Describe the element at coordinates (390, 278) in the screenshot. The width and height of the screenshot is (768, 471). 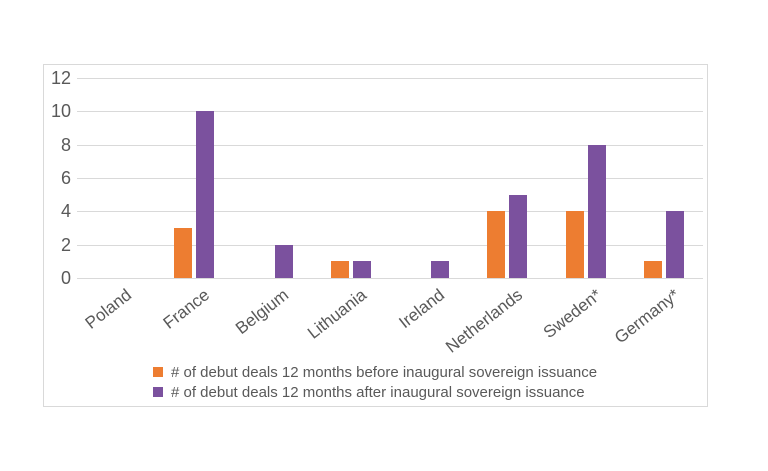
I see `x-axis-line` at that location.